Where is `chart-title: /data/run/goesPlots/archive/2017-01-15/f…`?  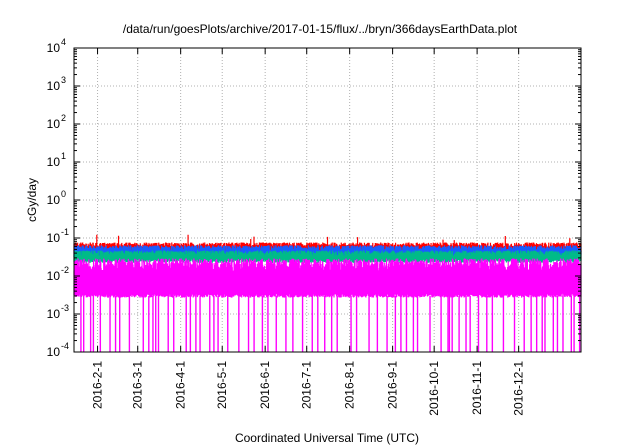
chart-title: /data/run/goesPlots/archive/2017-01-15/f… is located at coordinates (320, 29).